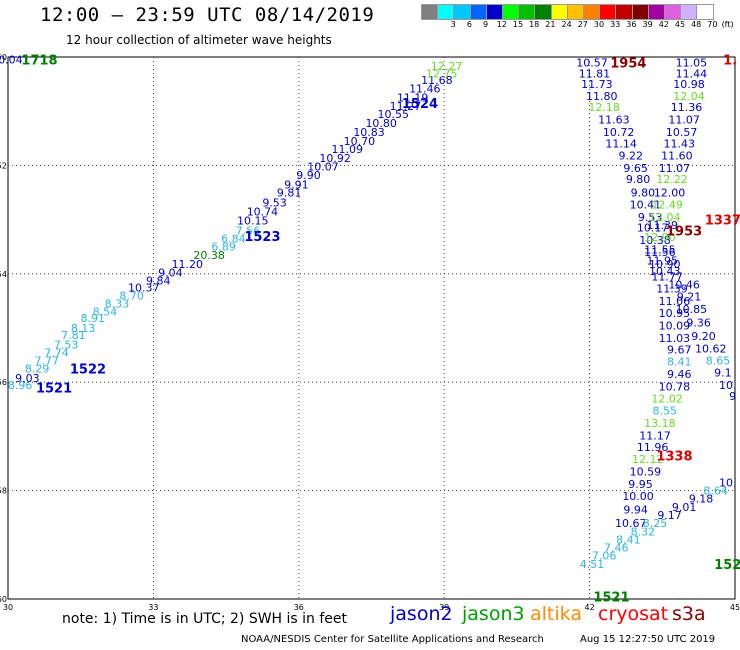  I want to click on mission-label-s3a: s3a, so click(689, 614).